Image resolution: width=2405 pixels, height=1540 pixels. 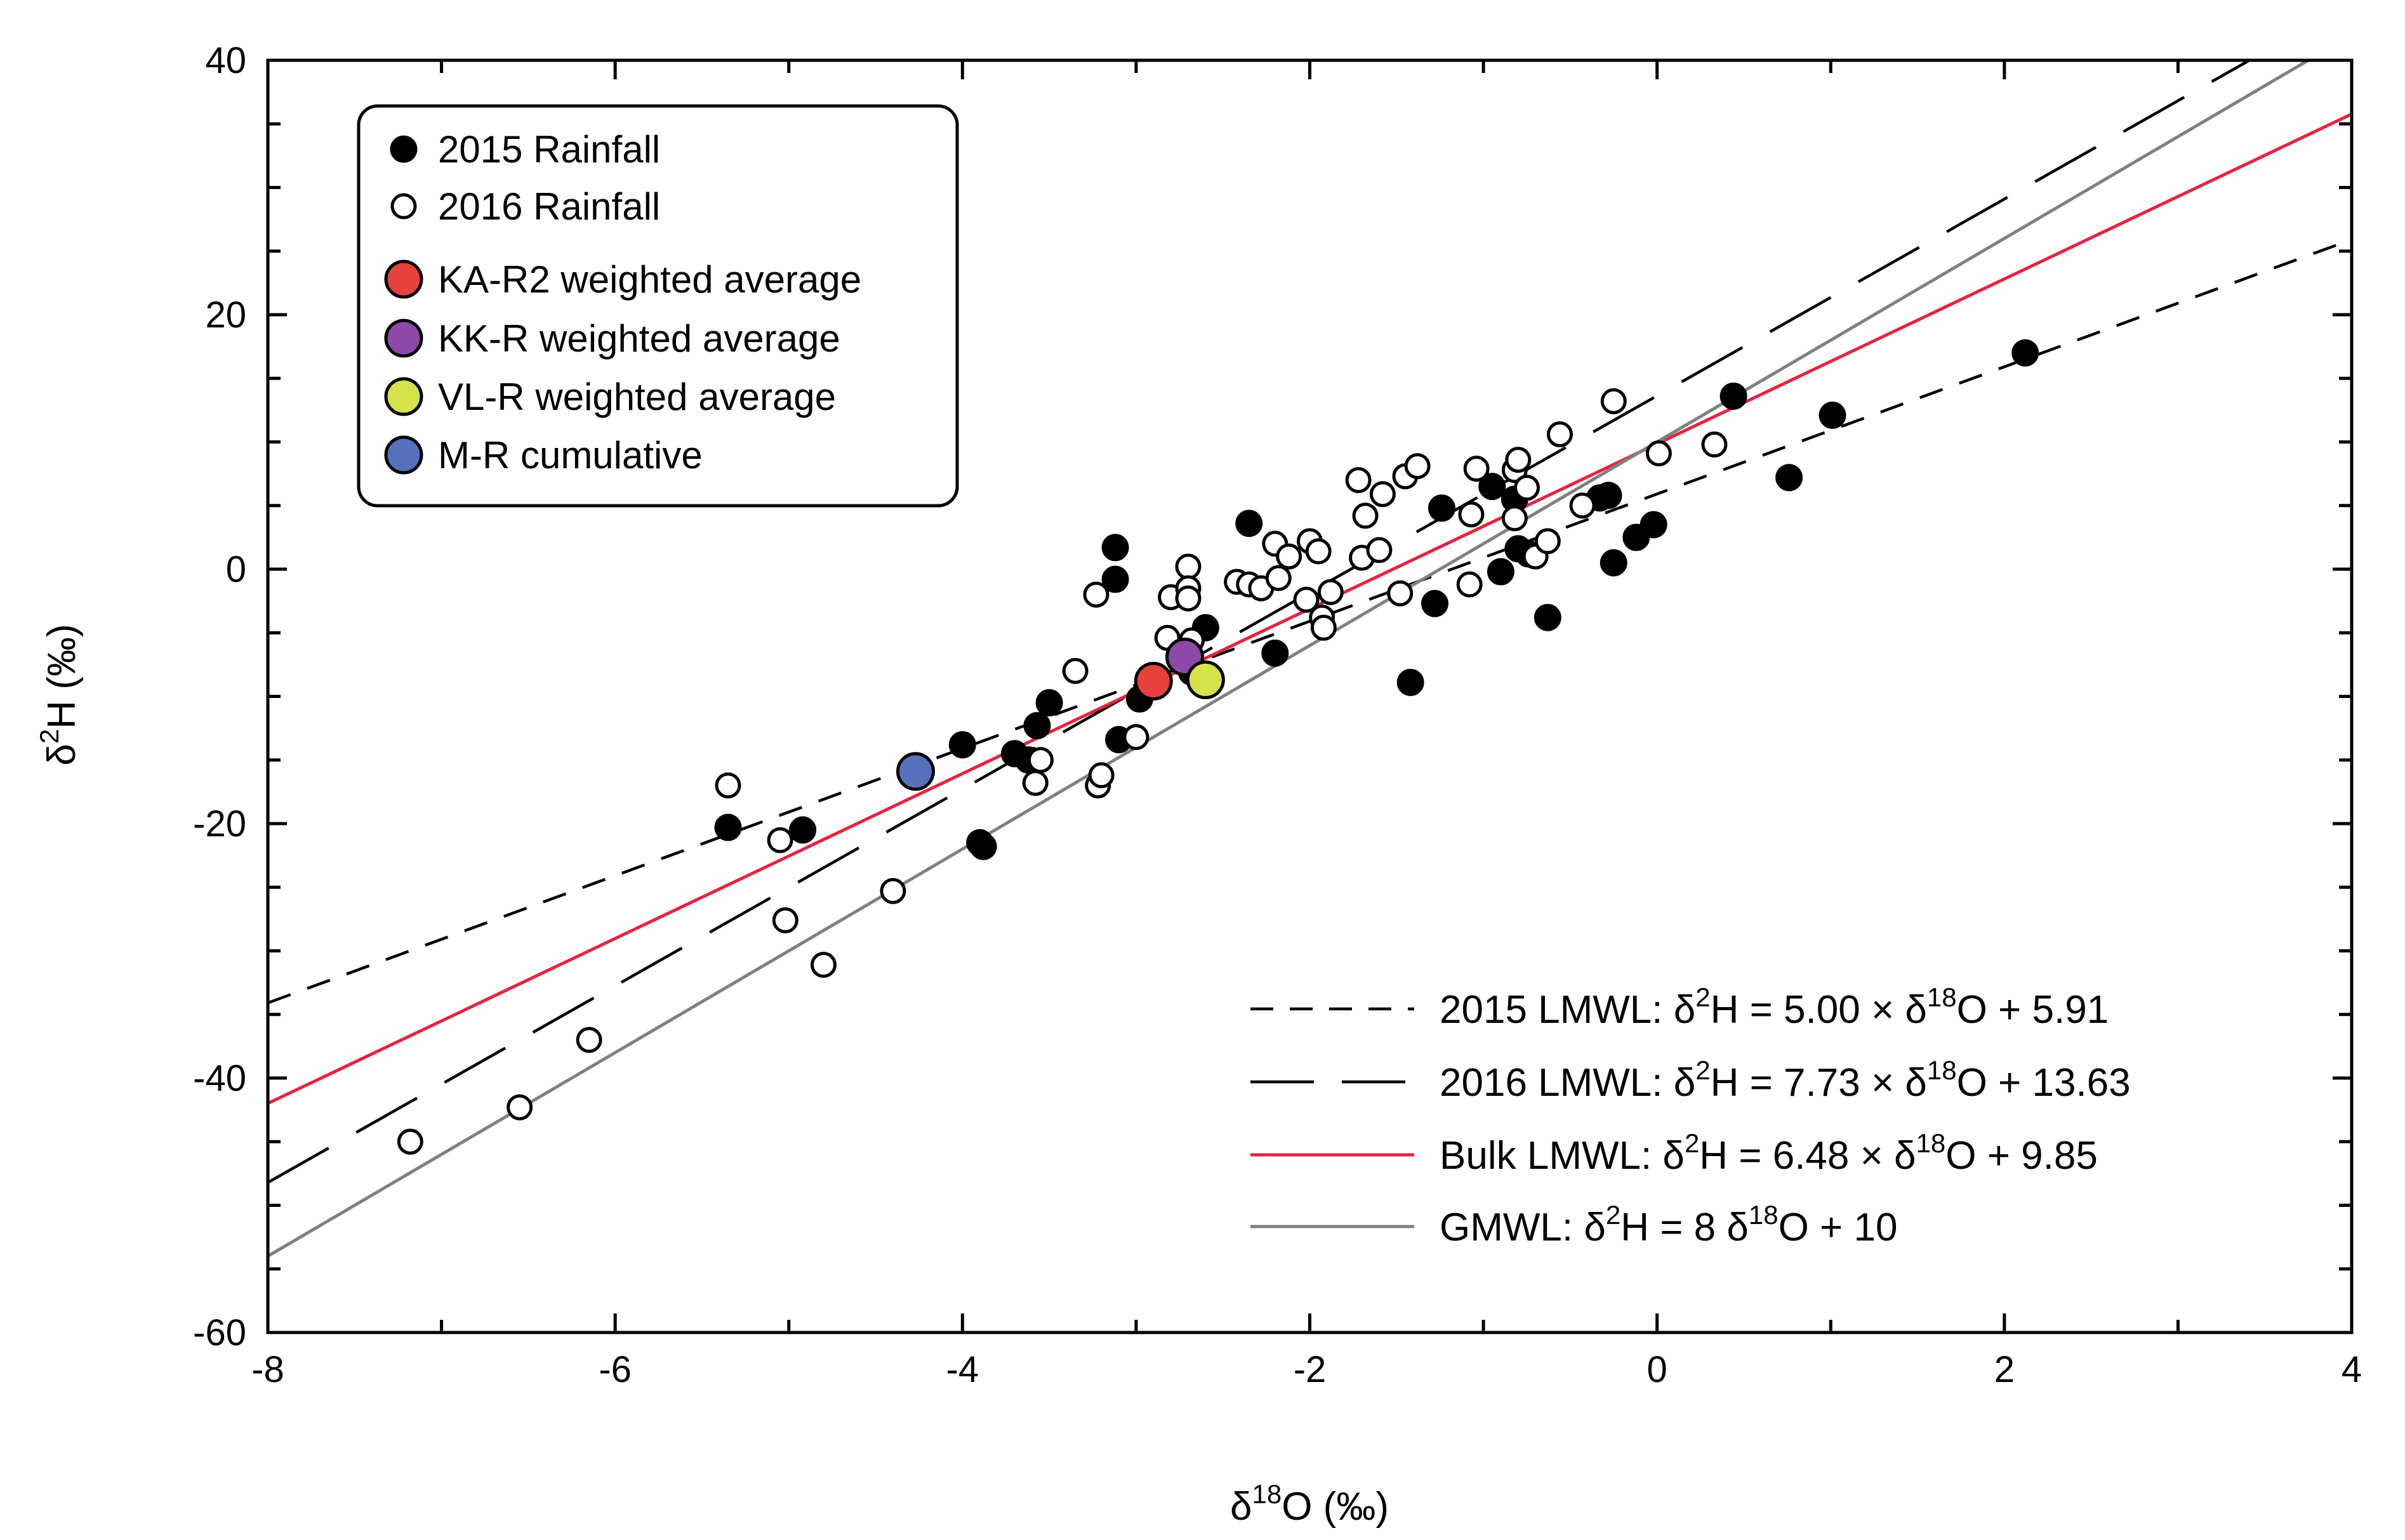 I want to click on x-tick-label: 2, so click(x=2004, y=1370).